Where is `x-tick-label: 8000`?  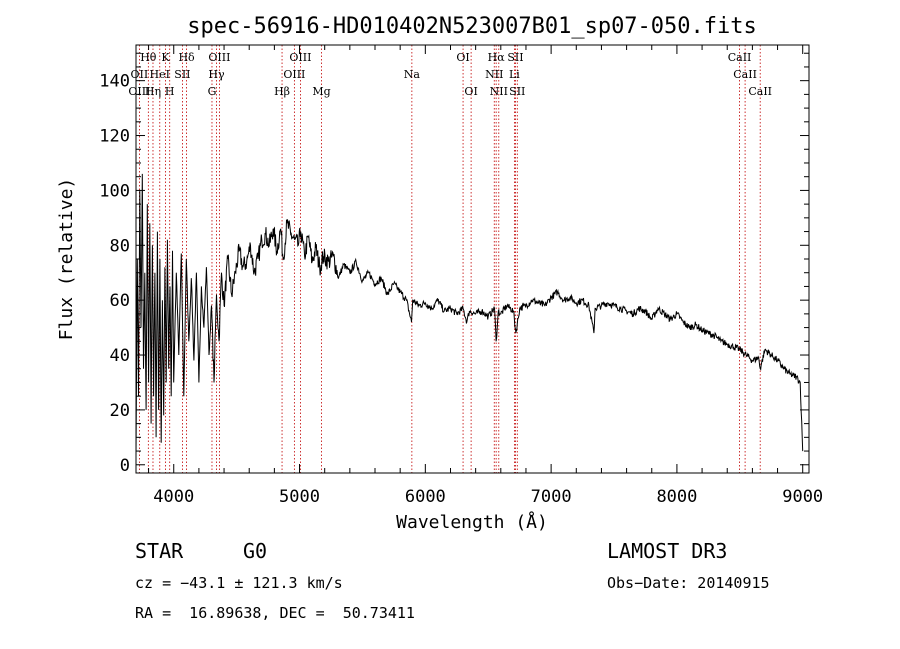
x-tick-label: 8000 is located at coordinates (676, 497).